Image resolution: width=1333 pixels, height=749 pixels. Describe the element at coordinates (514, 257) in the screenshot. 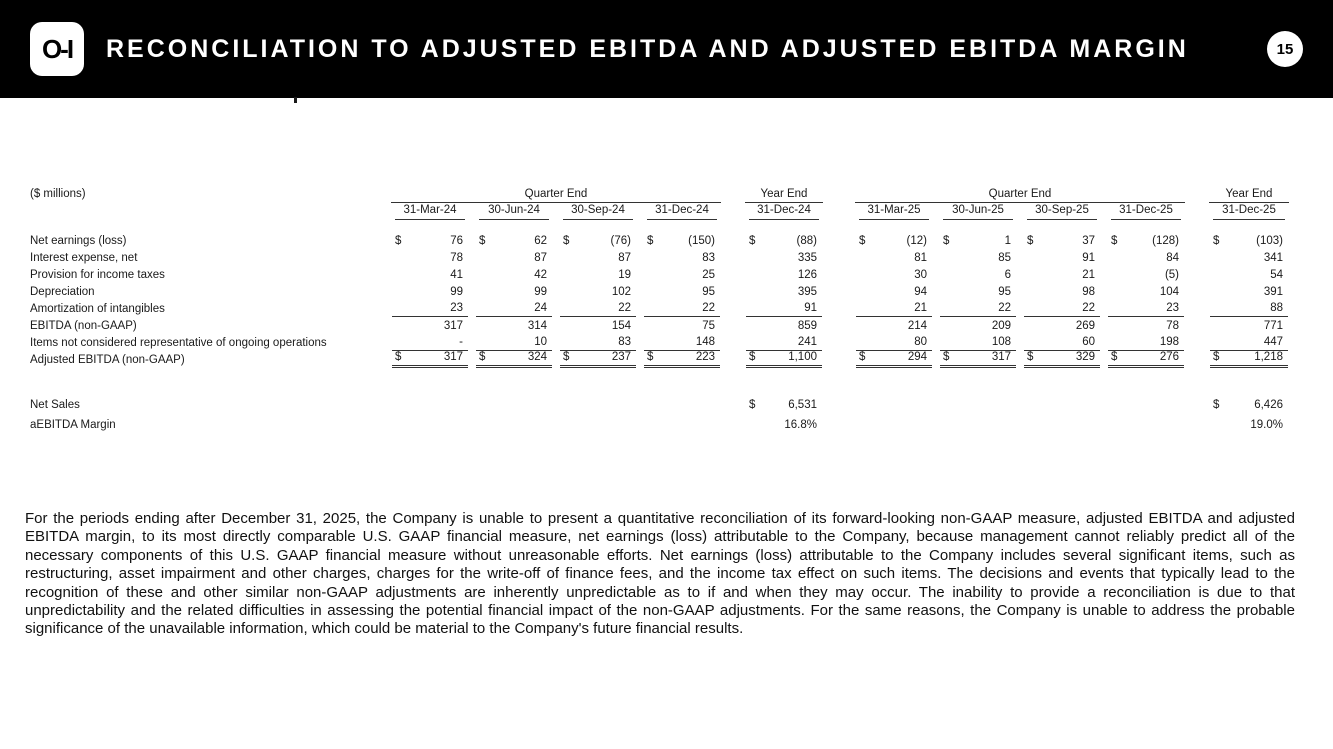

I see `value-cell: 87` at that location.